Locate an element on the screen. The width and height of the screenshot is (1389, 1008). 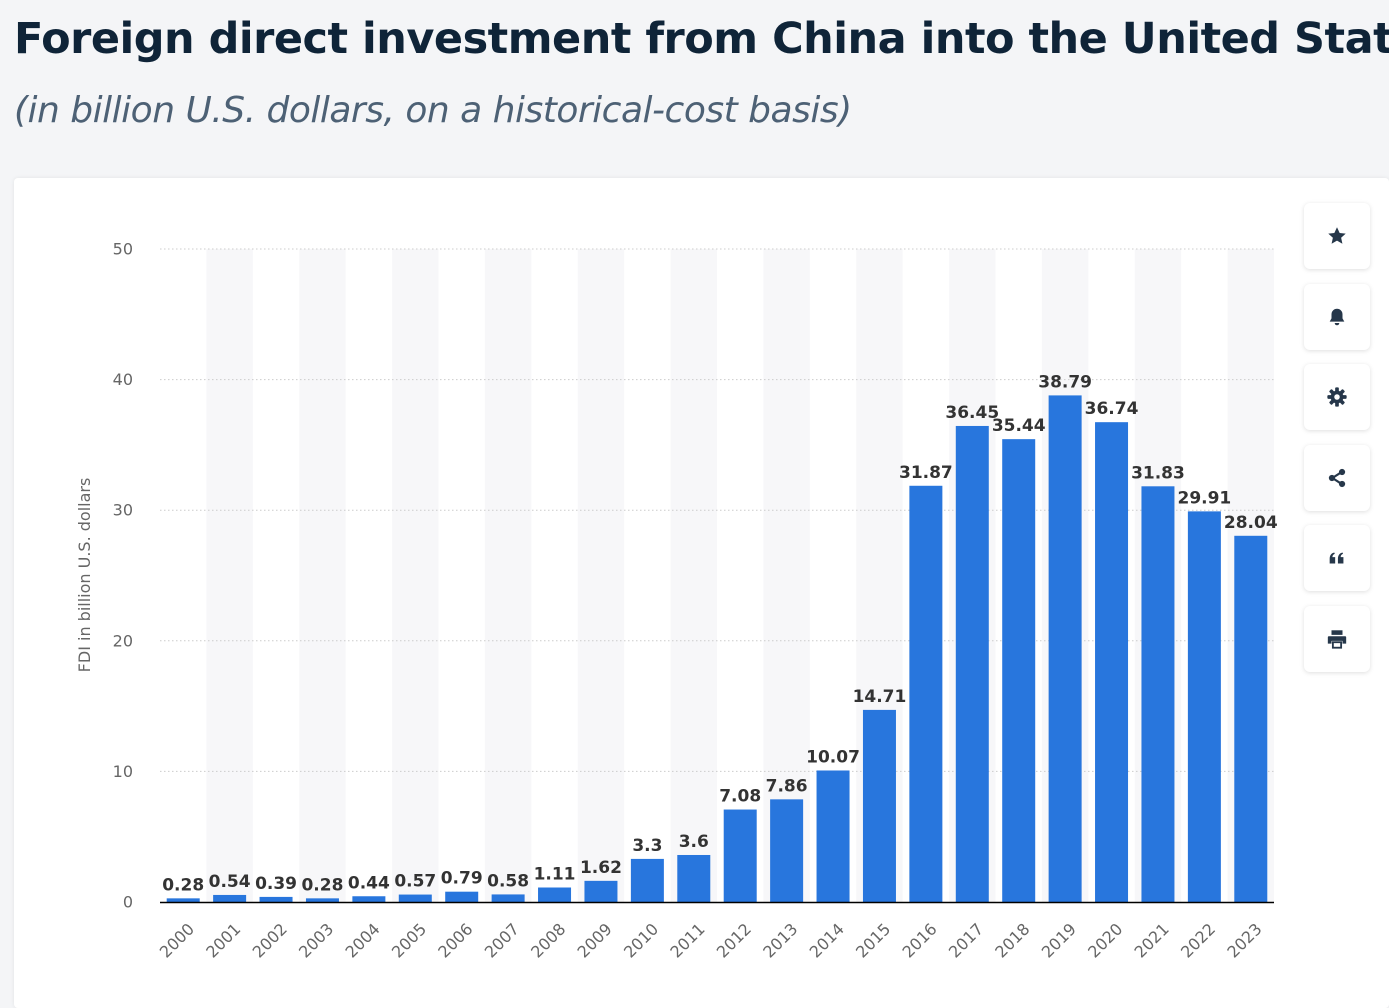
value-label: 38.79 is located at coordinates (1065, 382).